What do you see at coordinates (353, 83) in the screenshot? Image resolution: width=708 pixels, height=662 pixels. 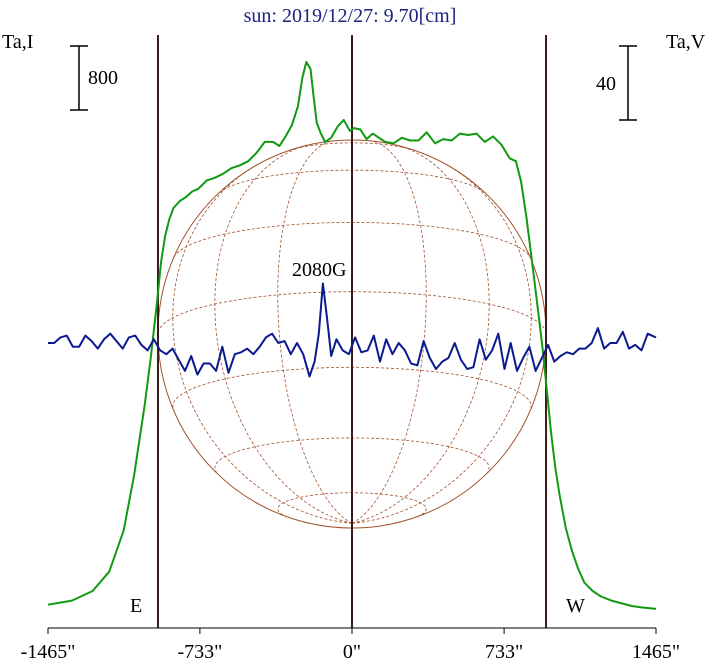 I see `scale-bars` at bounding box center [353, 83].